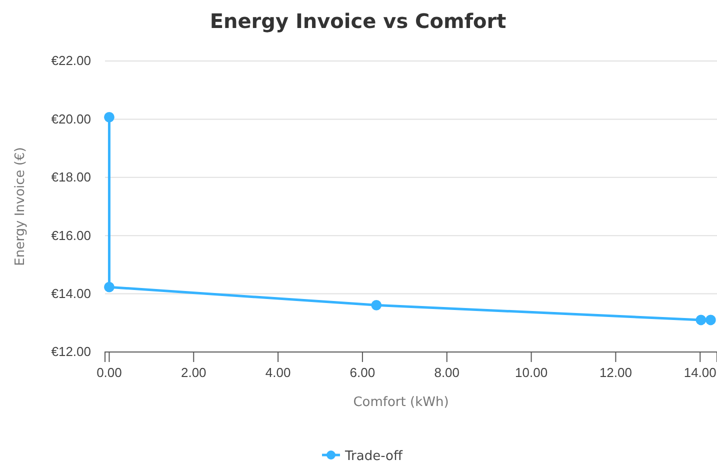  Describe the element at coordinates (20, 206) in the screenshot. I see `y-axis-title: Energy Invoice (€)` at that location.